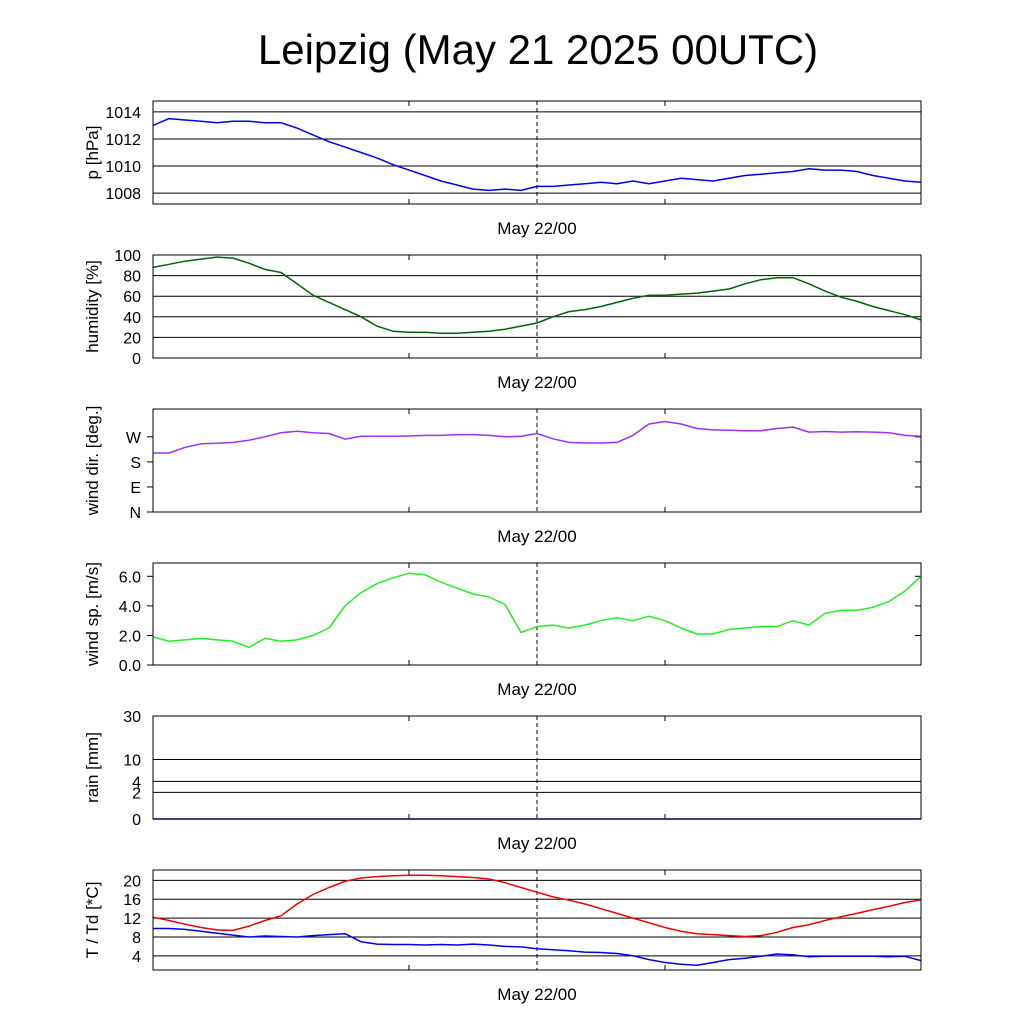 This screenshot has width=1024, height=1024. What do you see at coordinates (134, 438) in the screenshot?
I see `y-tick-label: W` at bounding box center [134, 438].